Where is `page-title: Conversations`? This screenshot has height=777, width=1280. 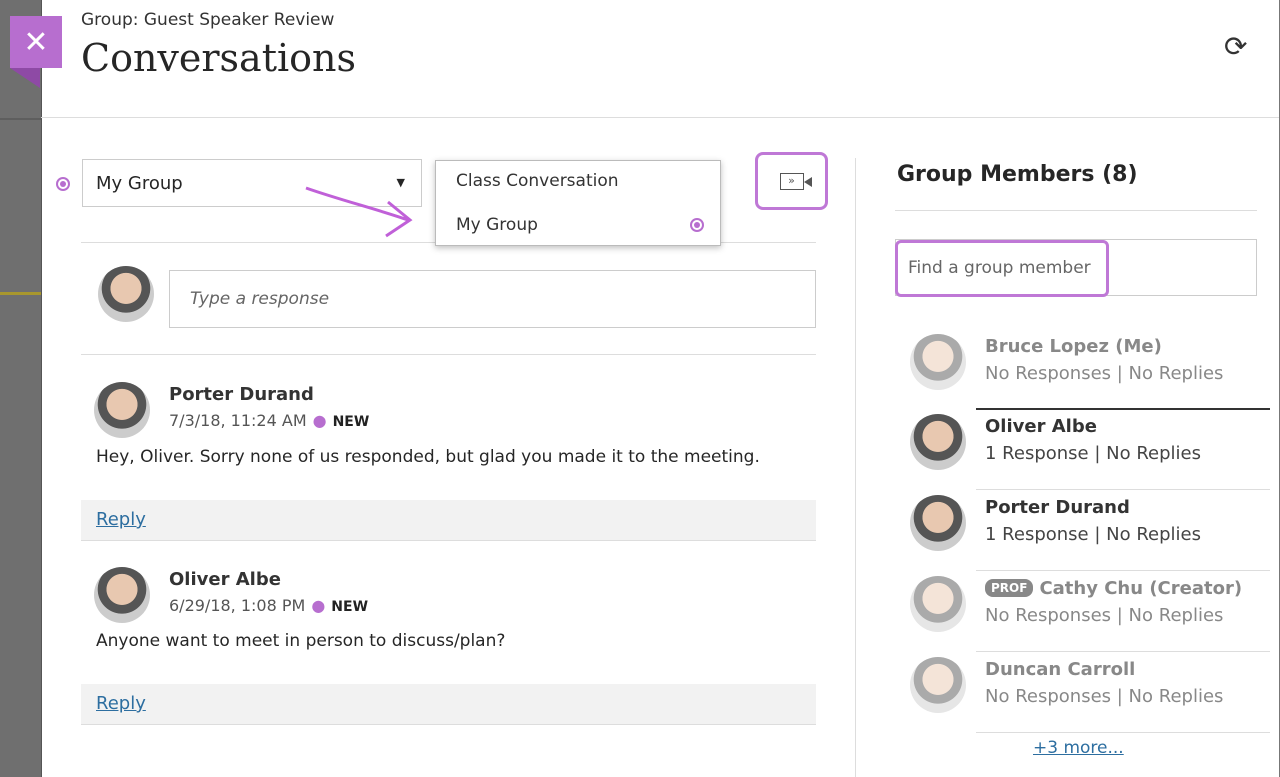
page-title: Conversations is located at coordinates (218, 58).